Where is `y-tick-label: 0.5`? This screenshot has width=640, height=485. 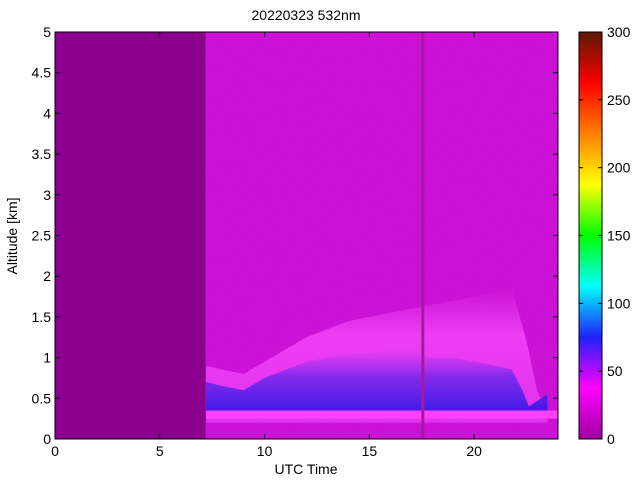 y-tick-label: 0.5 is located at coordinates (42, 398).